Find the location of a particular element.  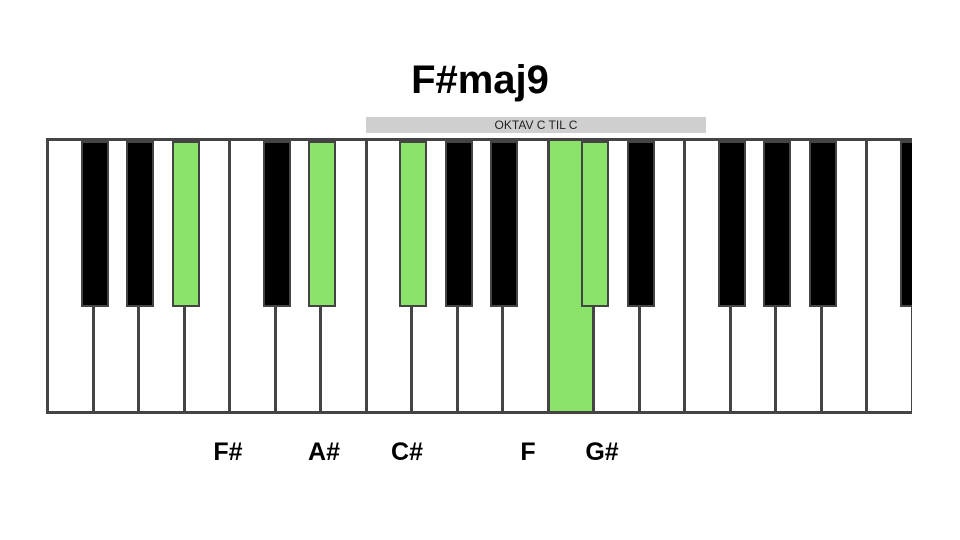

note-label: A# is located at coordinates (324, 452).